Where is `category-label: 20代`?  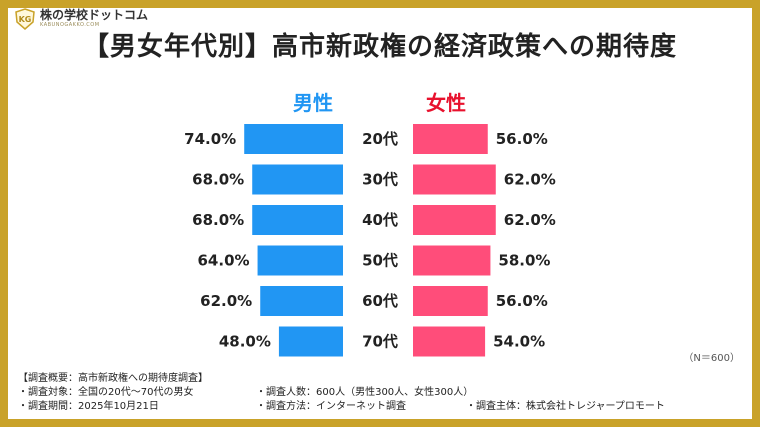
category-label: 20代 is located at coordinates (380, 139).